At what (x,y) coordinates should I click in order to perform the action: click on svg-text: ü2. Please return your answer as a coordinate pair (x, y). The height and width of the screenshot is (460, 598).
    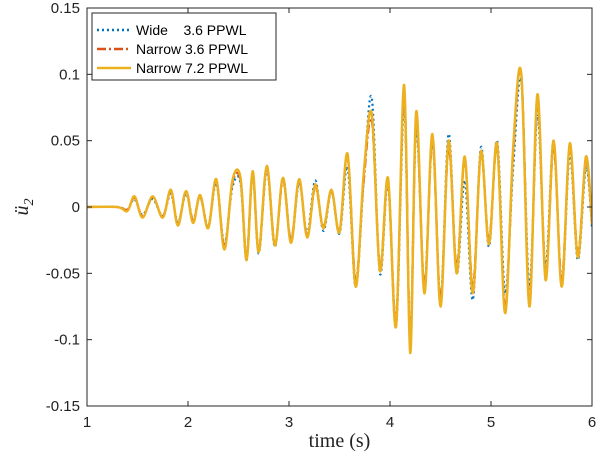
    Looking at the image, I should click on (24, 207).